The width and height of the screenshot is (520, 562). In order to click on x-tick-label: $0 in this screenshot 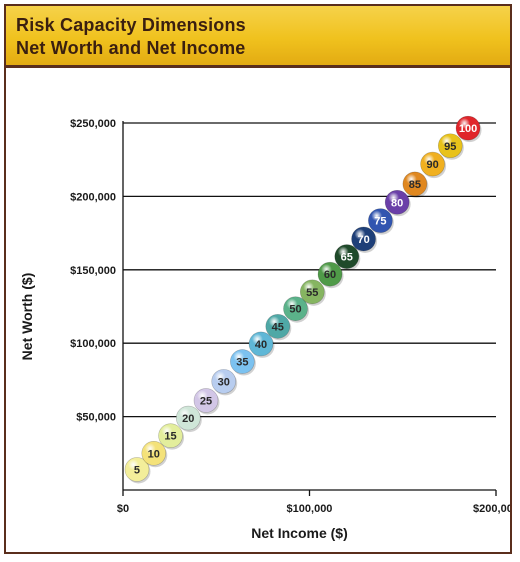, I will do `click(123, 509)`.